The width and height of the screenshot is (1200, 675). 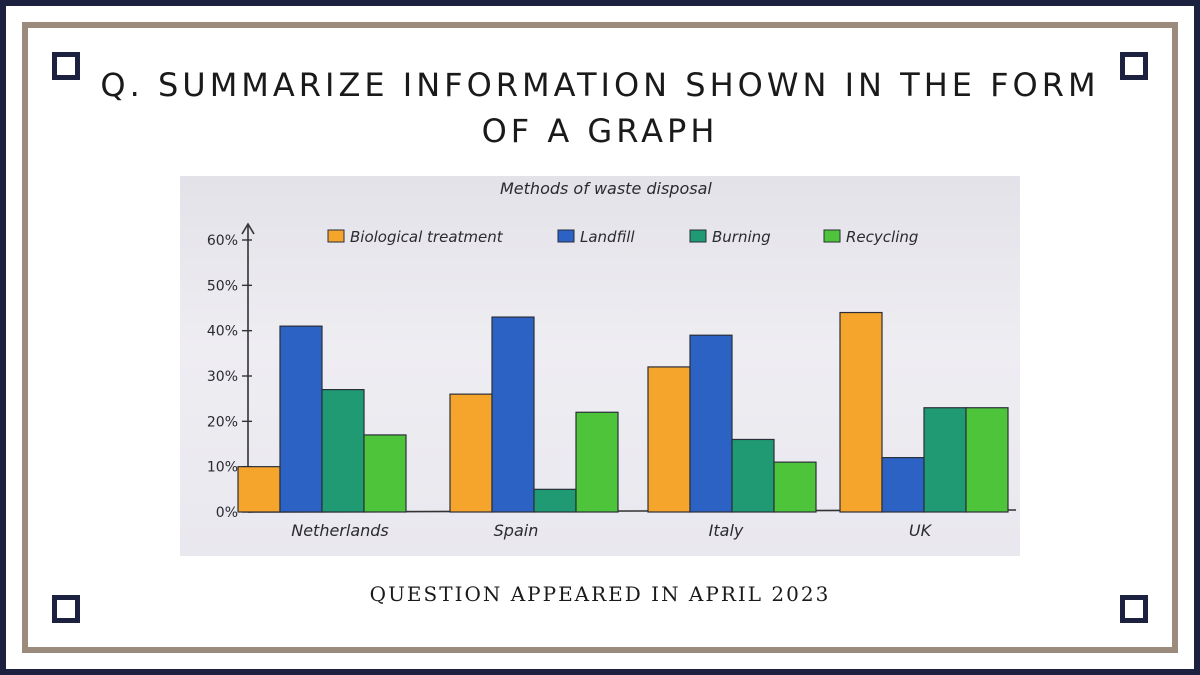 I want to click on category-labels: Netherlands Spain Italy UK, so click(x=611, y=530).